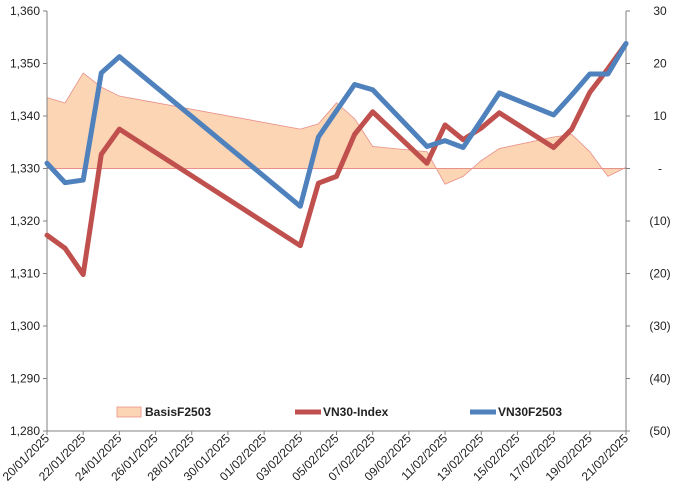 This screenshot has height=504, width=676. I want to click on left-axis-tick-label: 1,340, so click(25, 116).